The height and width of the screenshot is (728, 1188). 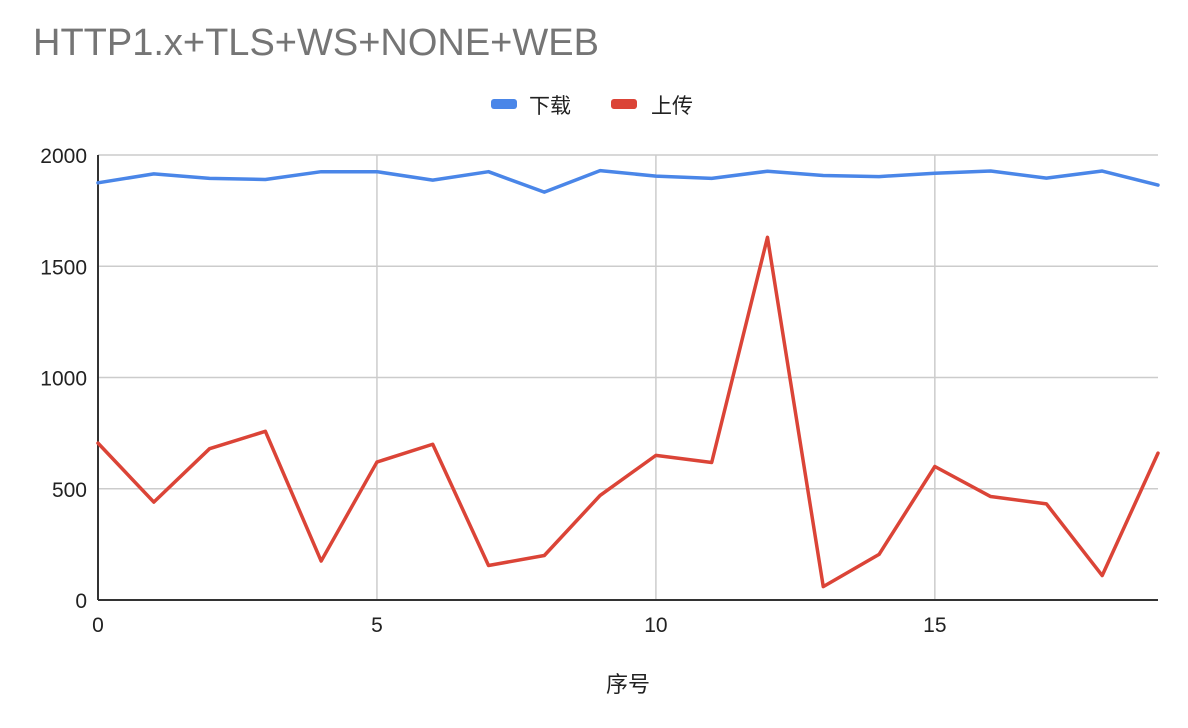 I want to click on legend-label-upload: 上传, so click(x=672, y=106).